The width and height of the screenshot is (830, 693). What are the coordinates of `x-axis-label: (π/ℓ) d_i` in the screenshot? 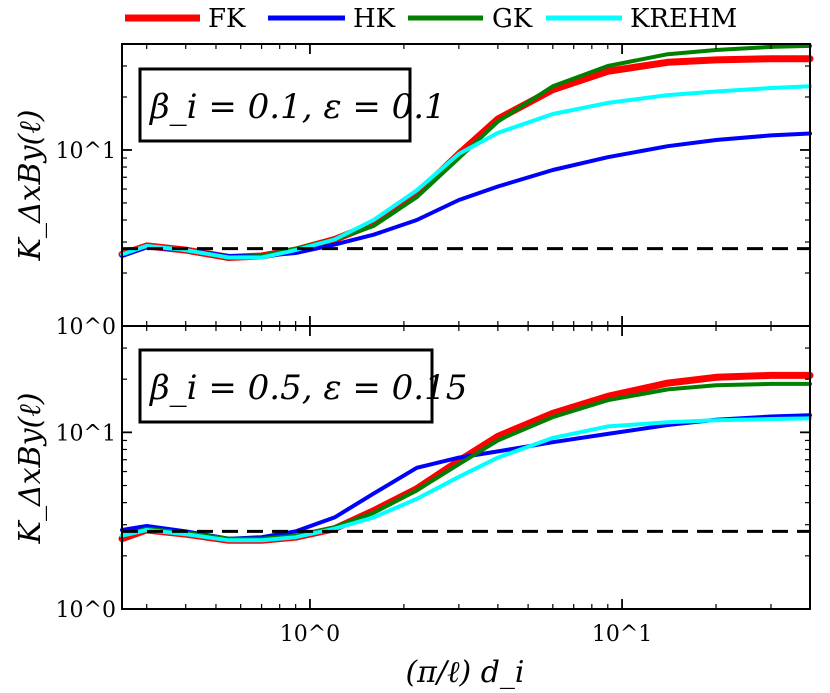 It's located at (464, 672).